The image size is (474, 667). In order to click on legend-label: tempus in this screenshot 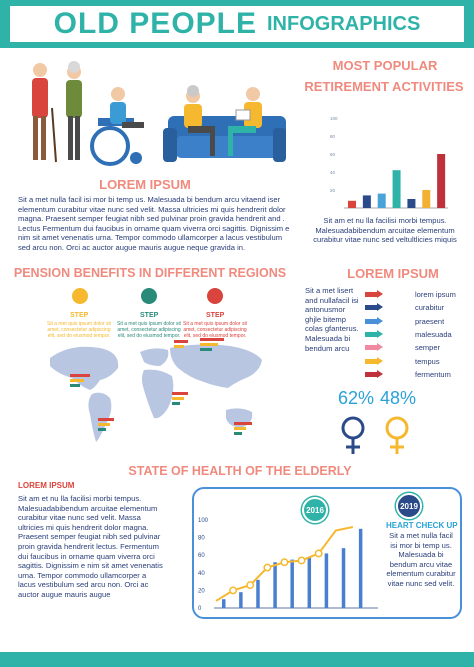, I will do `click(427, 361)`.